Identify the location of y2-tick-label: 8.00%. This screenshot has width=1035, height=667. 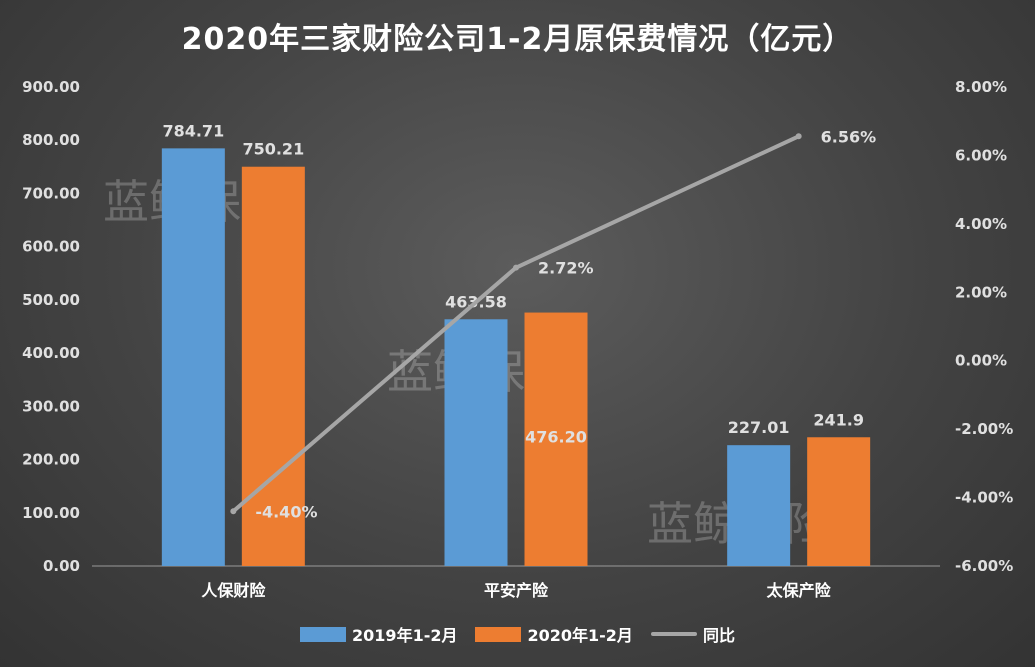
(981, 87).